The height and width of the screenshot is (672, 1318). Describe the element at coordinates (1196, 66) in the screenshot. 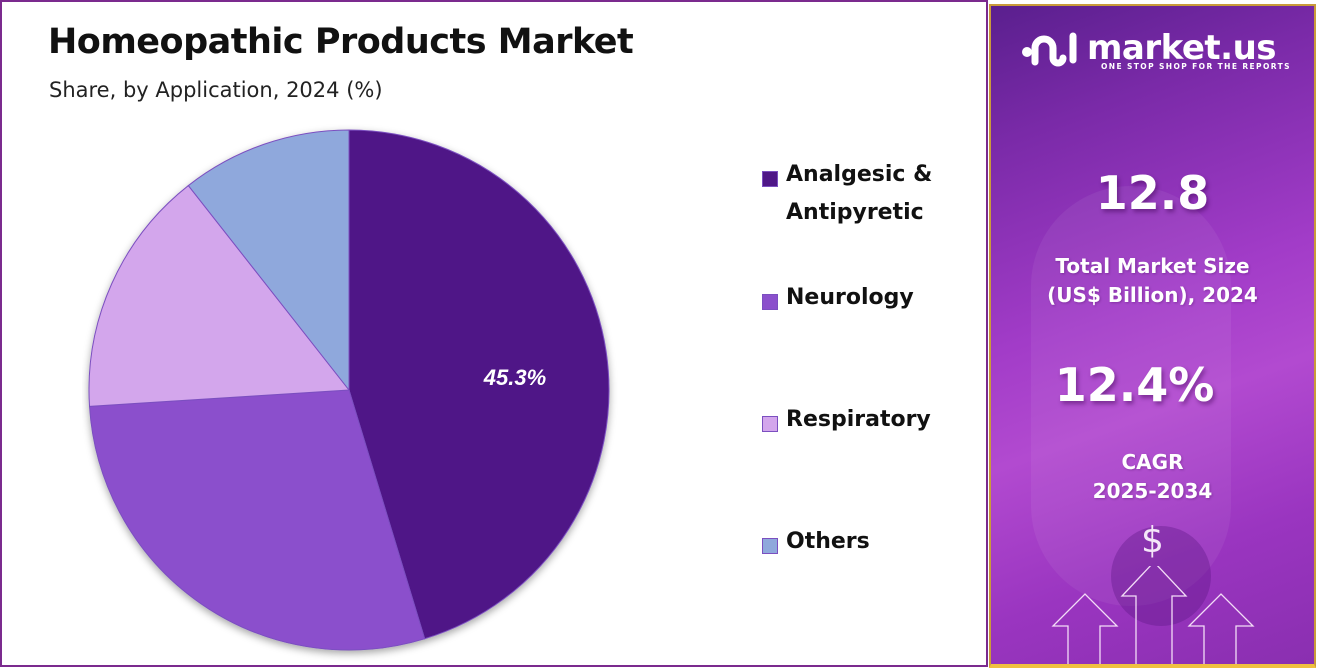

I see `brand-tagline: ONE STOP SHOP FOR THE REPORTS` at that location.